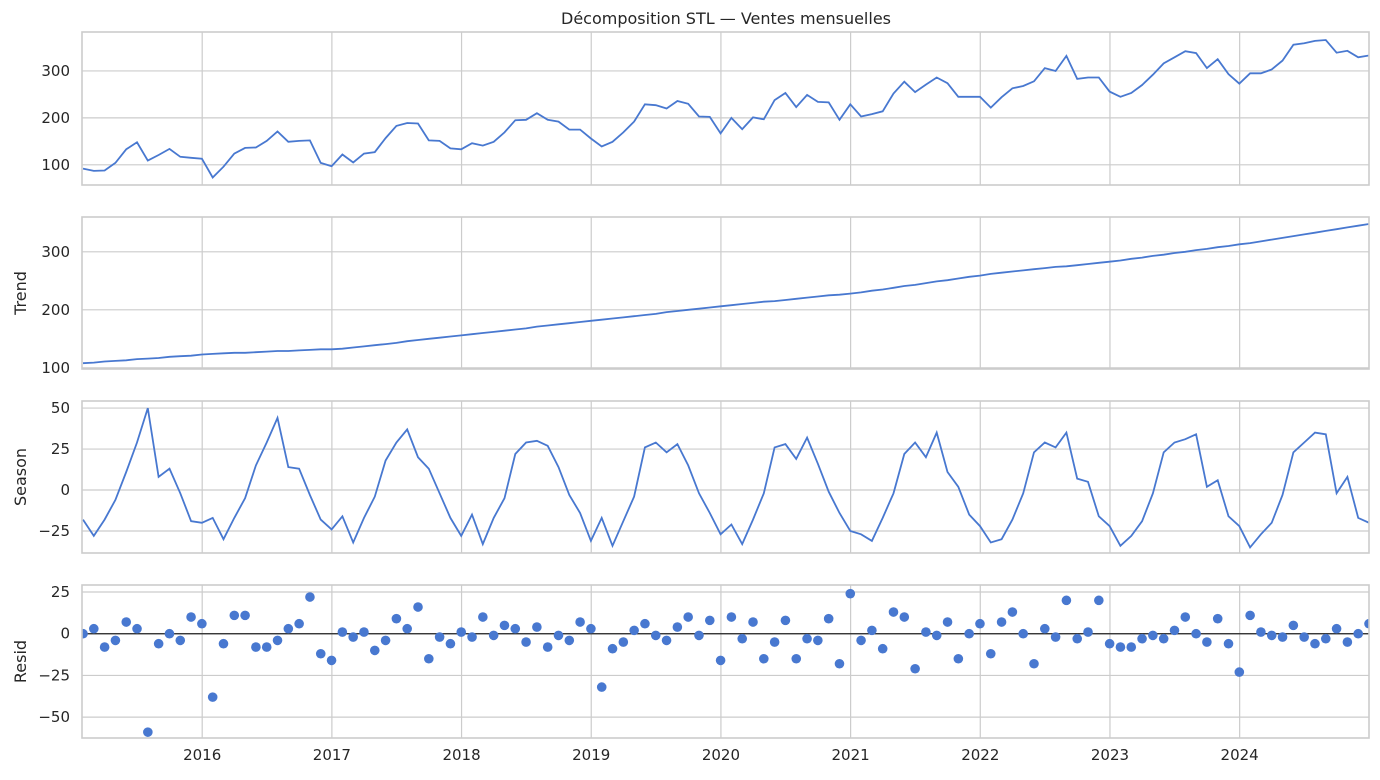  I want to click on y-axis-label: Trend, so click(20, 293).